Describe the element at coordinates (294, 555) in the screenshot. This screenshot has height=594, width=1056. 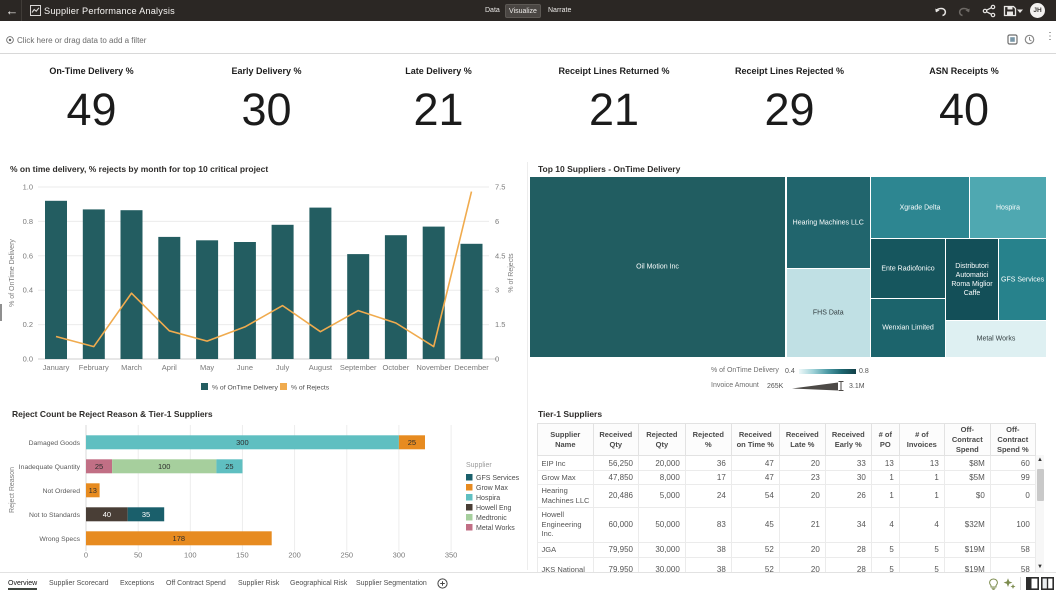
I see `svg-text: 200` at that location.